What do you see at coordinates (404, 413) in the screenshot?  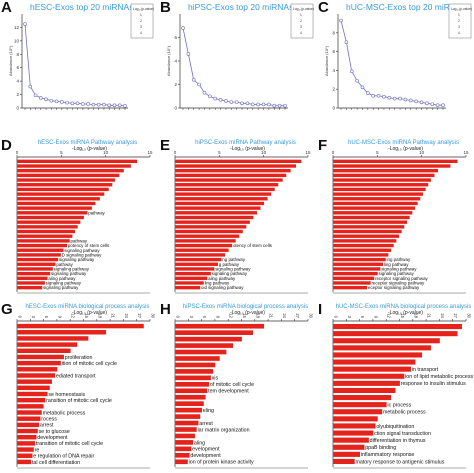 I see `category-label: metabolic process` at bounding box center [404, 413].